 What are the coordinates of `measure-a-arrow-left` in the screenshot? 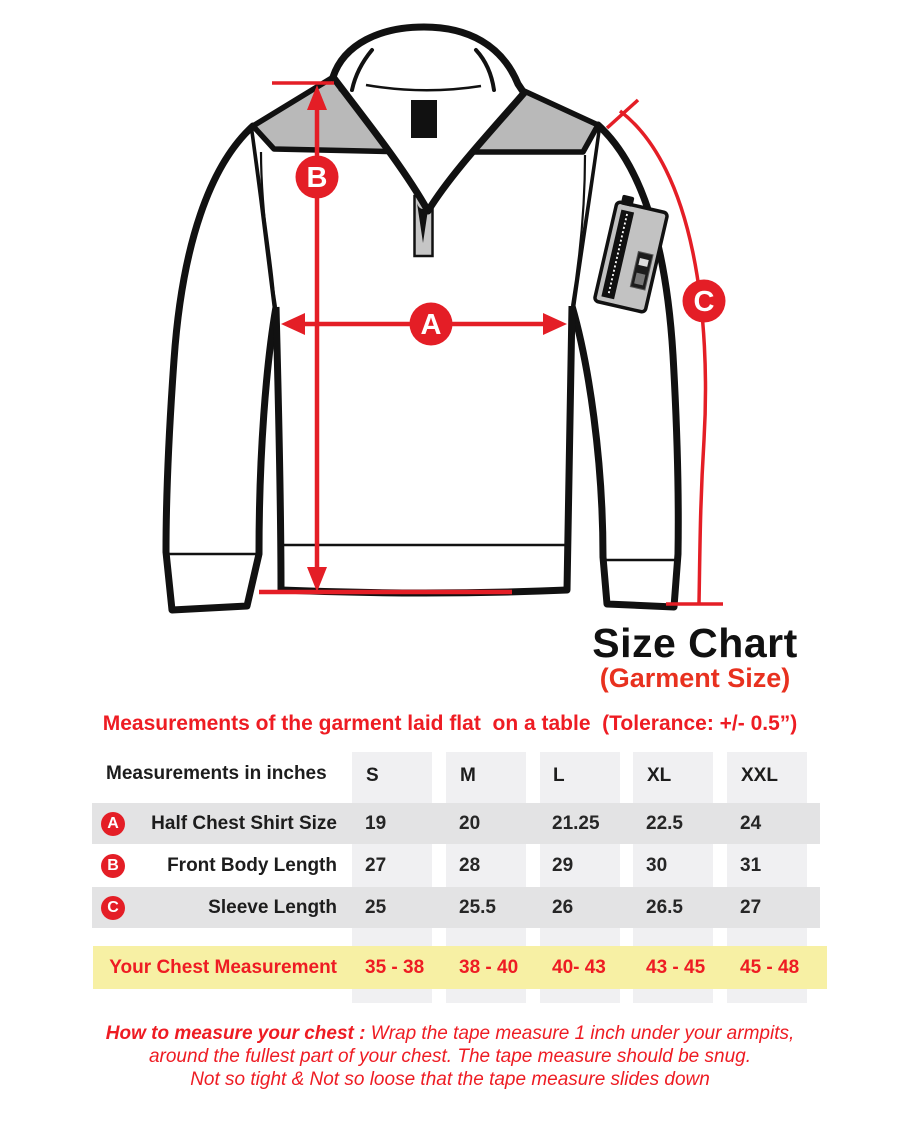 It's located at (293, 324).